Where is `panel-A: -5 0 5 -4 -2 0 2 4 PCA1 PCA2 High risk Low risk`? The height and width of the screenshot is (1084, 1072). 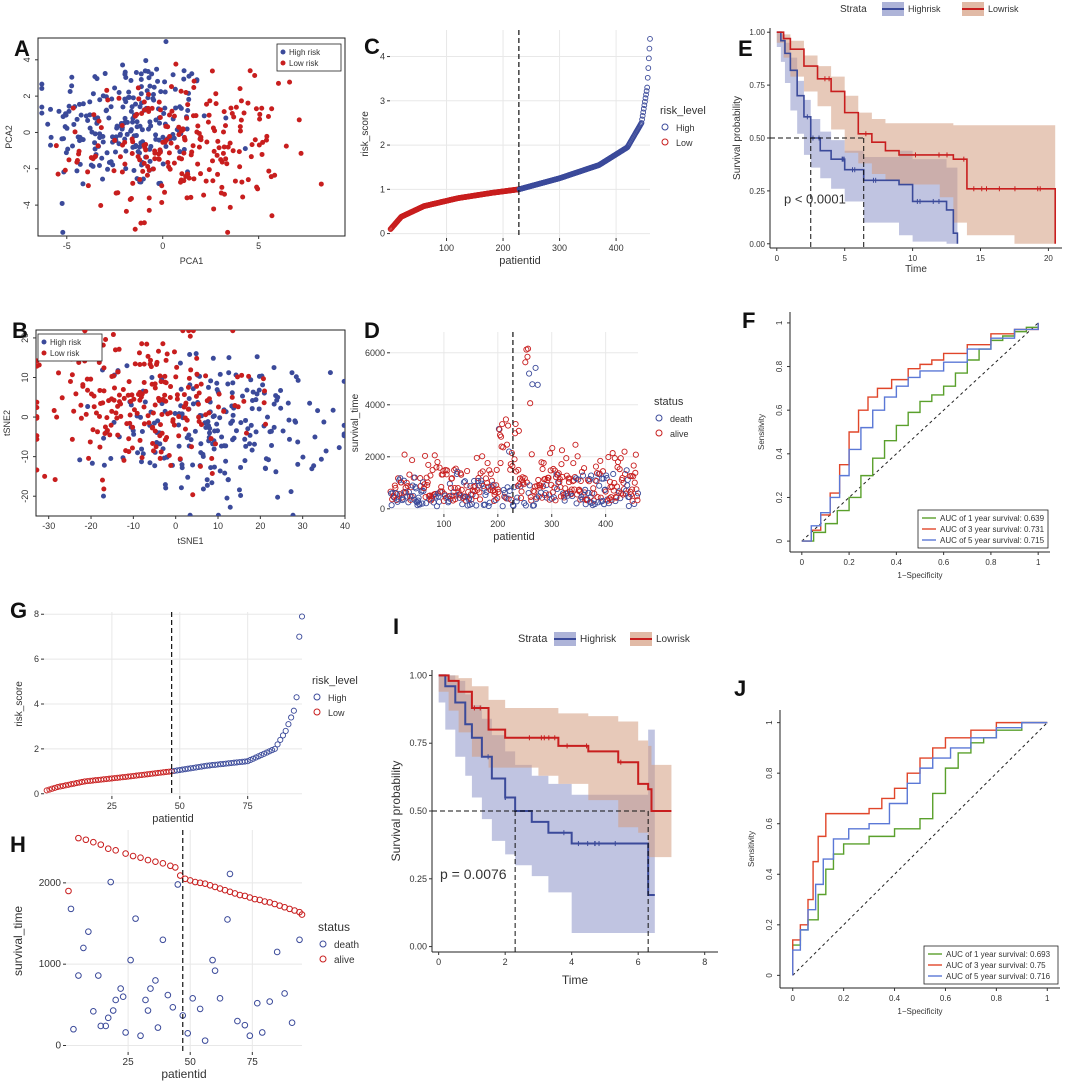
panel-A: -5 0 5 -4 -2 0 2 4 PCA1 PCA2 High risk Low risk is located at coordinates (175, 151).